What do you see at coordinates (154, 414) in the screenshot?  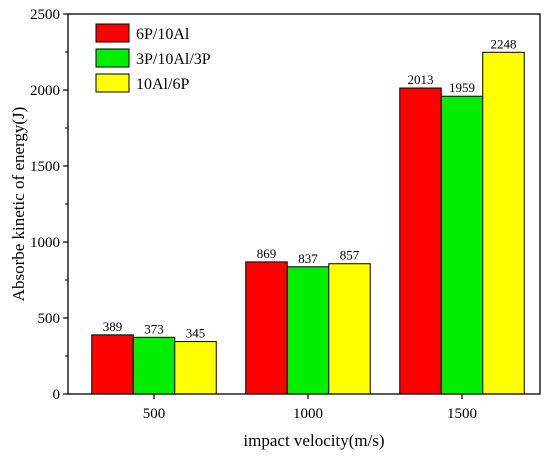 I see `x-tick-label: 500` at bounding box center [154, 414].